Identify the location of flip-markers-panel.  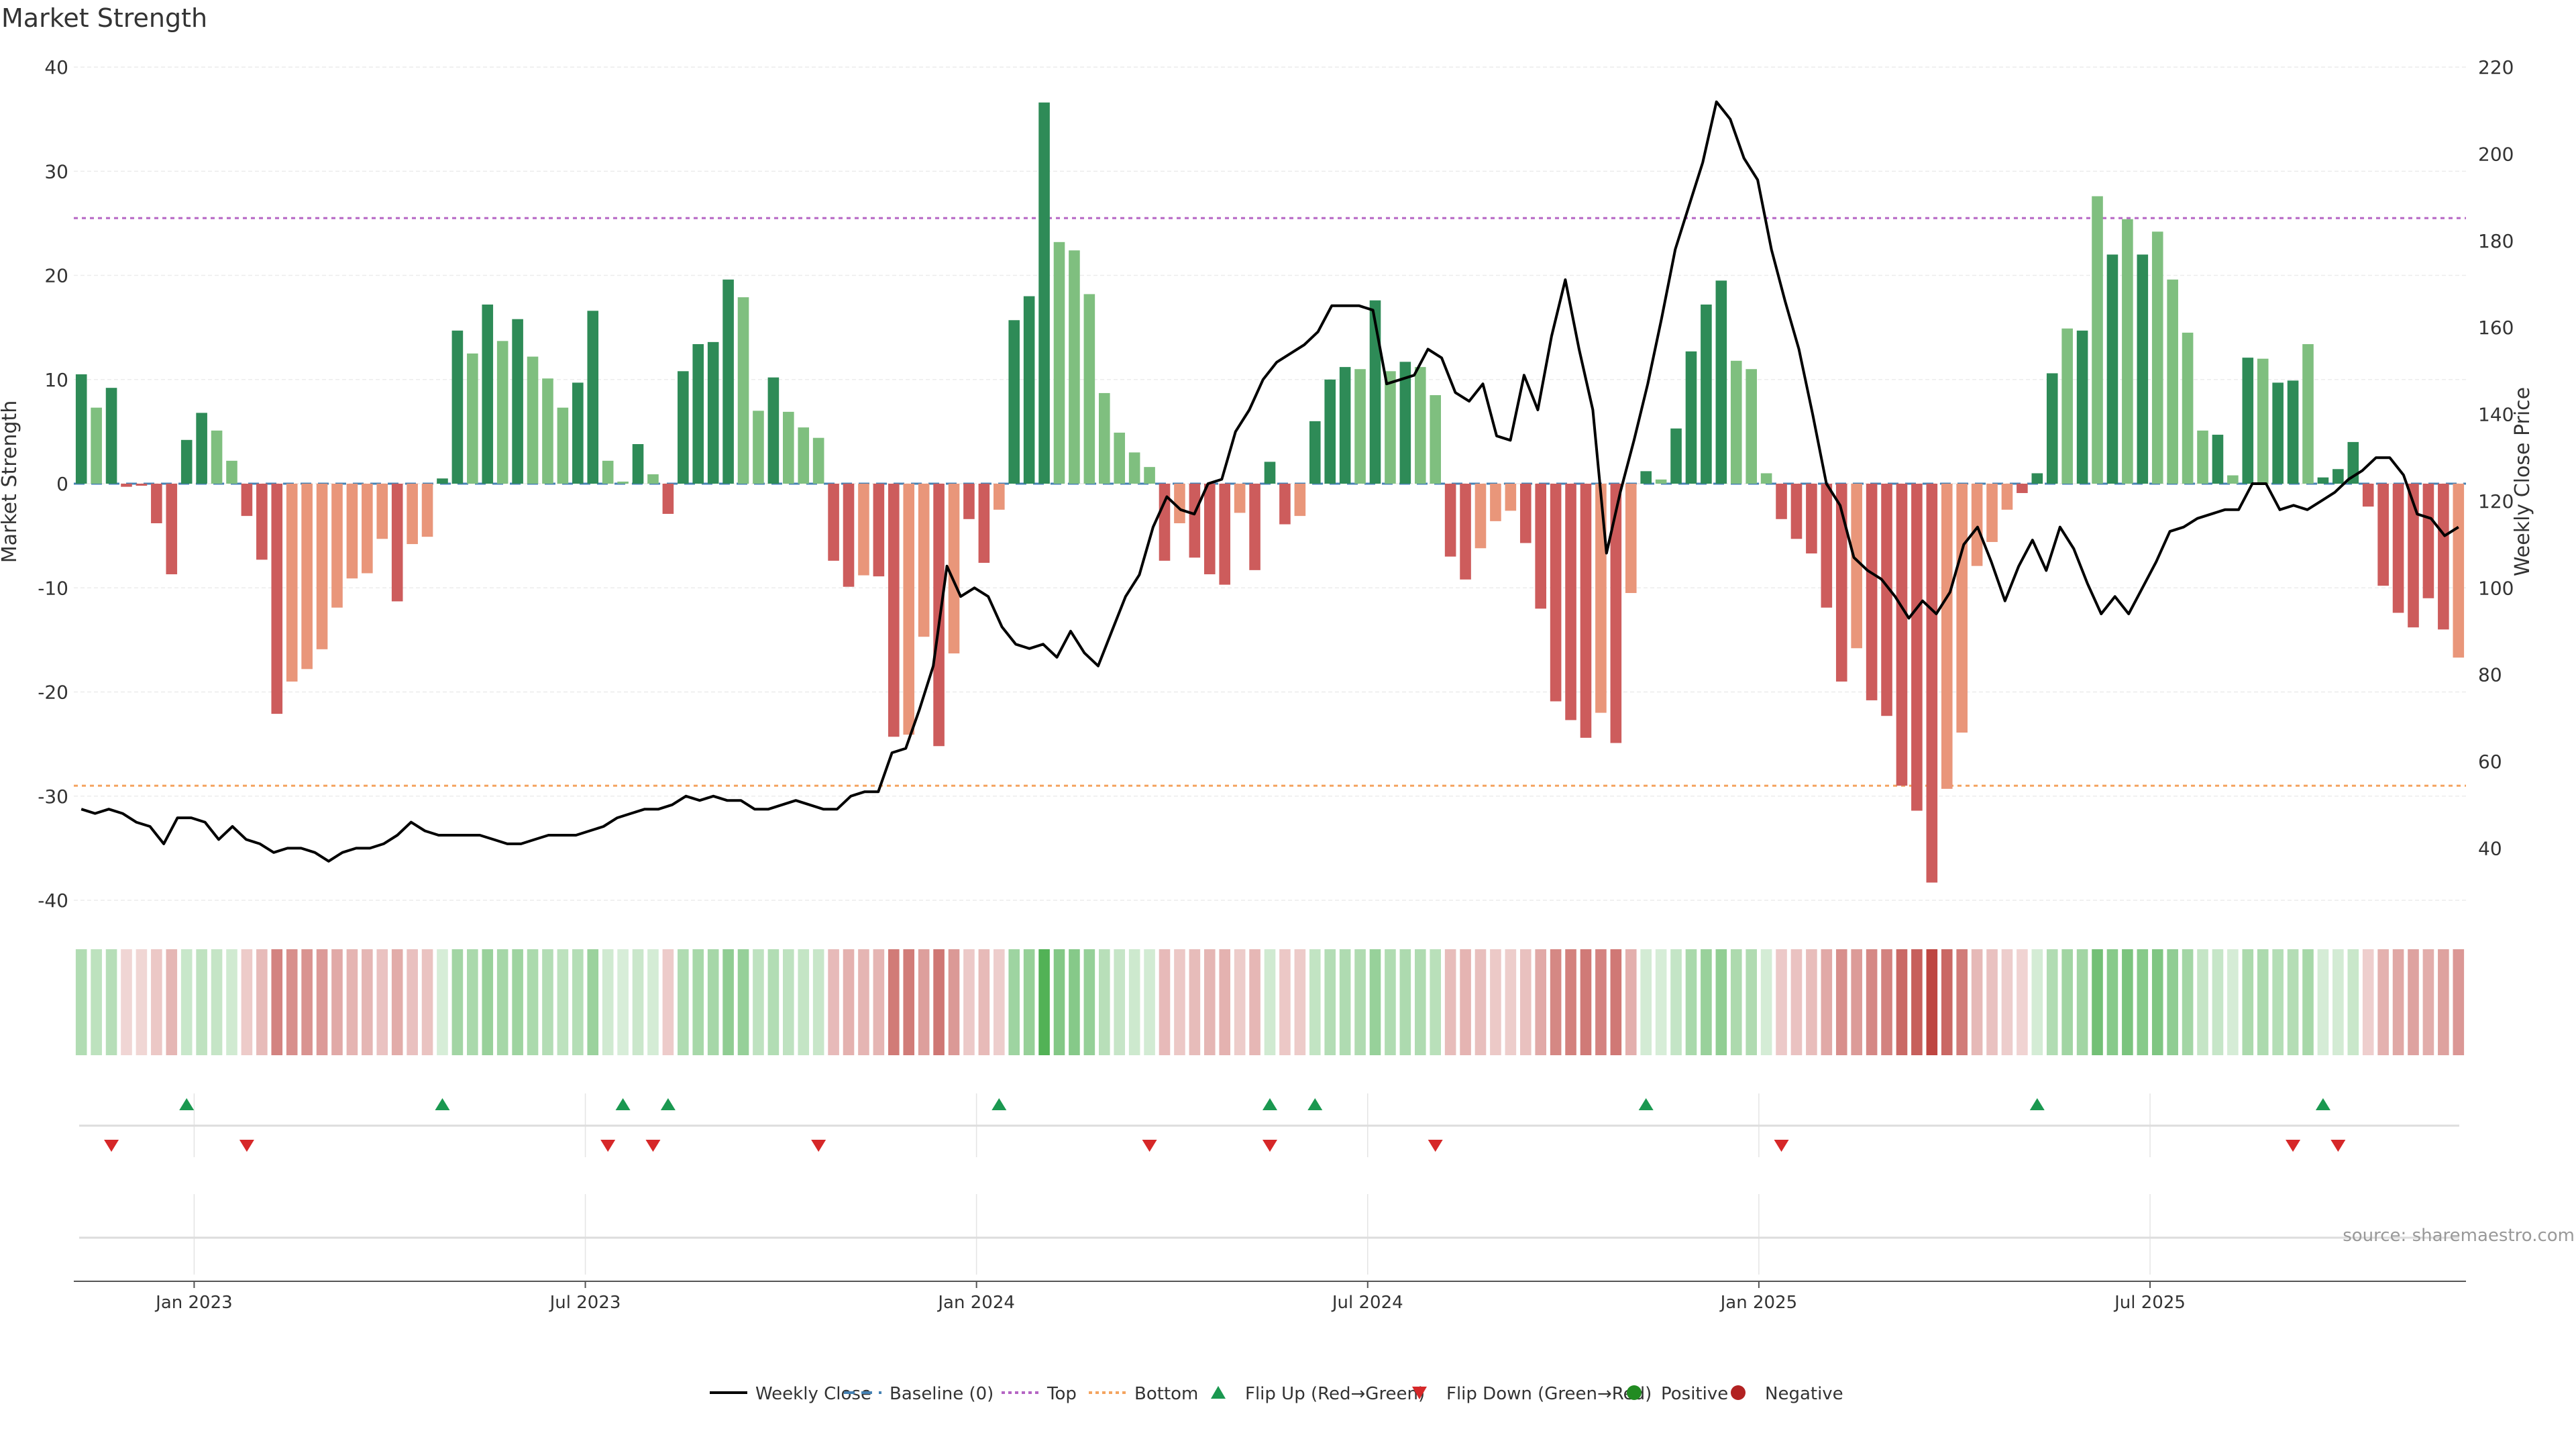
(1269, 1184).